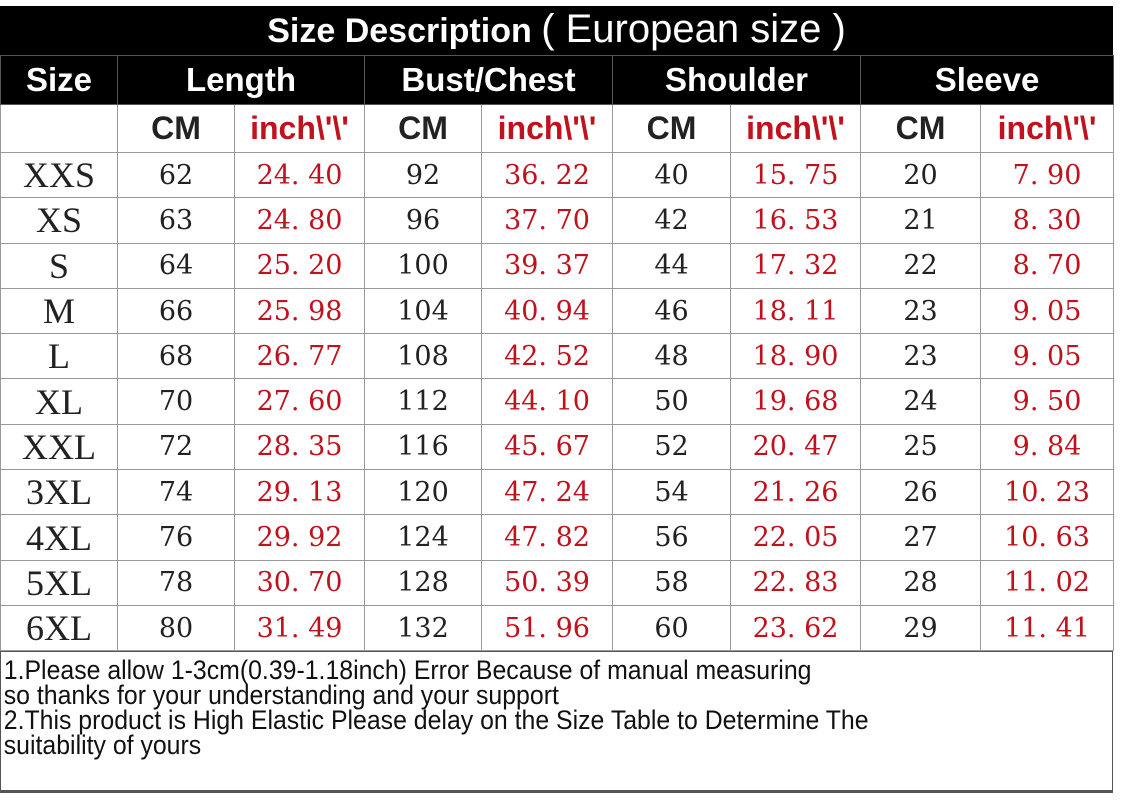 The width and height of the screenshot is (1124, 800). Describe the element at coordinates (176, 265) in the screenshot. I see `cm-cell: 64` at that location.